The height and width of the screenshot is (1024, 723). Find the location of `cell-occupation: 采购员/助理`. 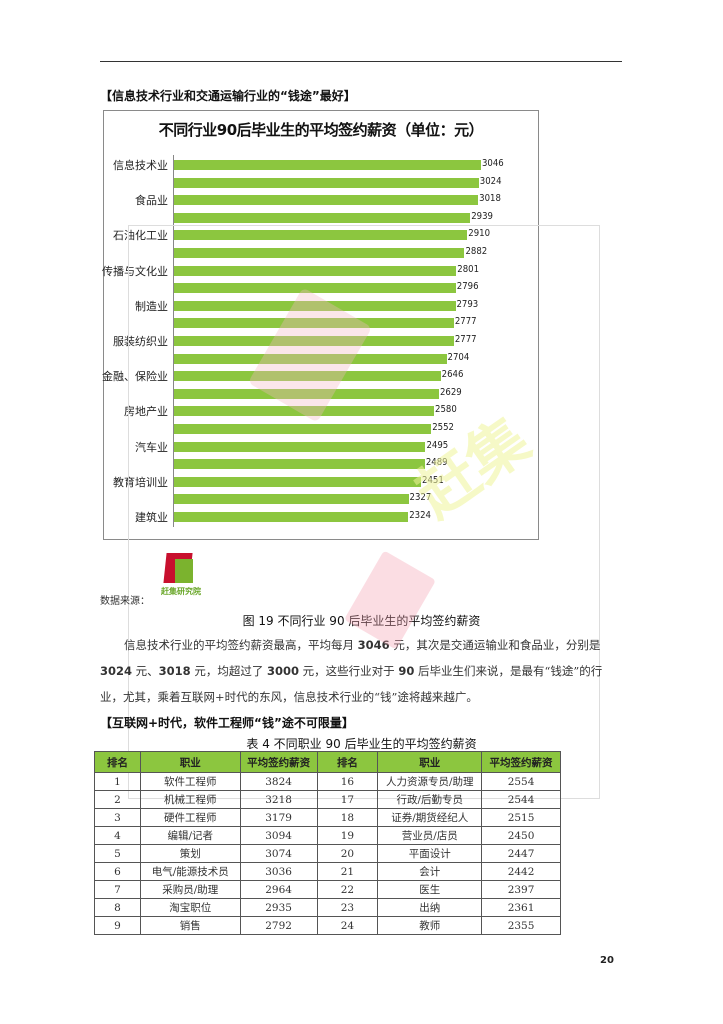

cell-occupation: 采购员/助理 is located at coordinates (190, 889).